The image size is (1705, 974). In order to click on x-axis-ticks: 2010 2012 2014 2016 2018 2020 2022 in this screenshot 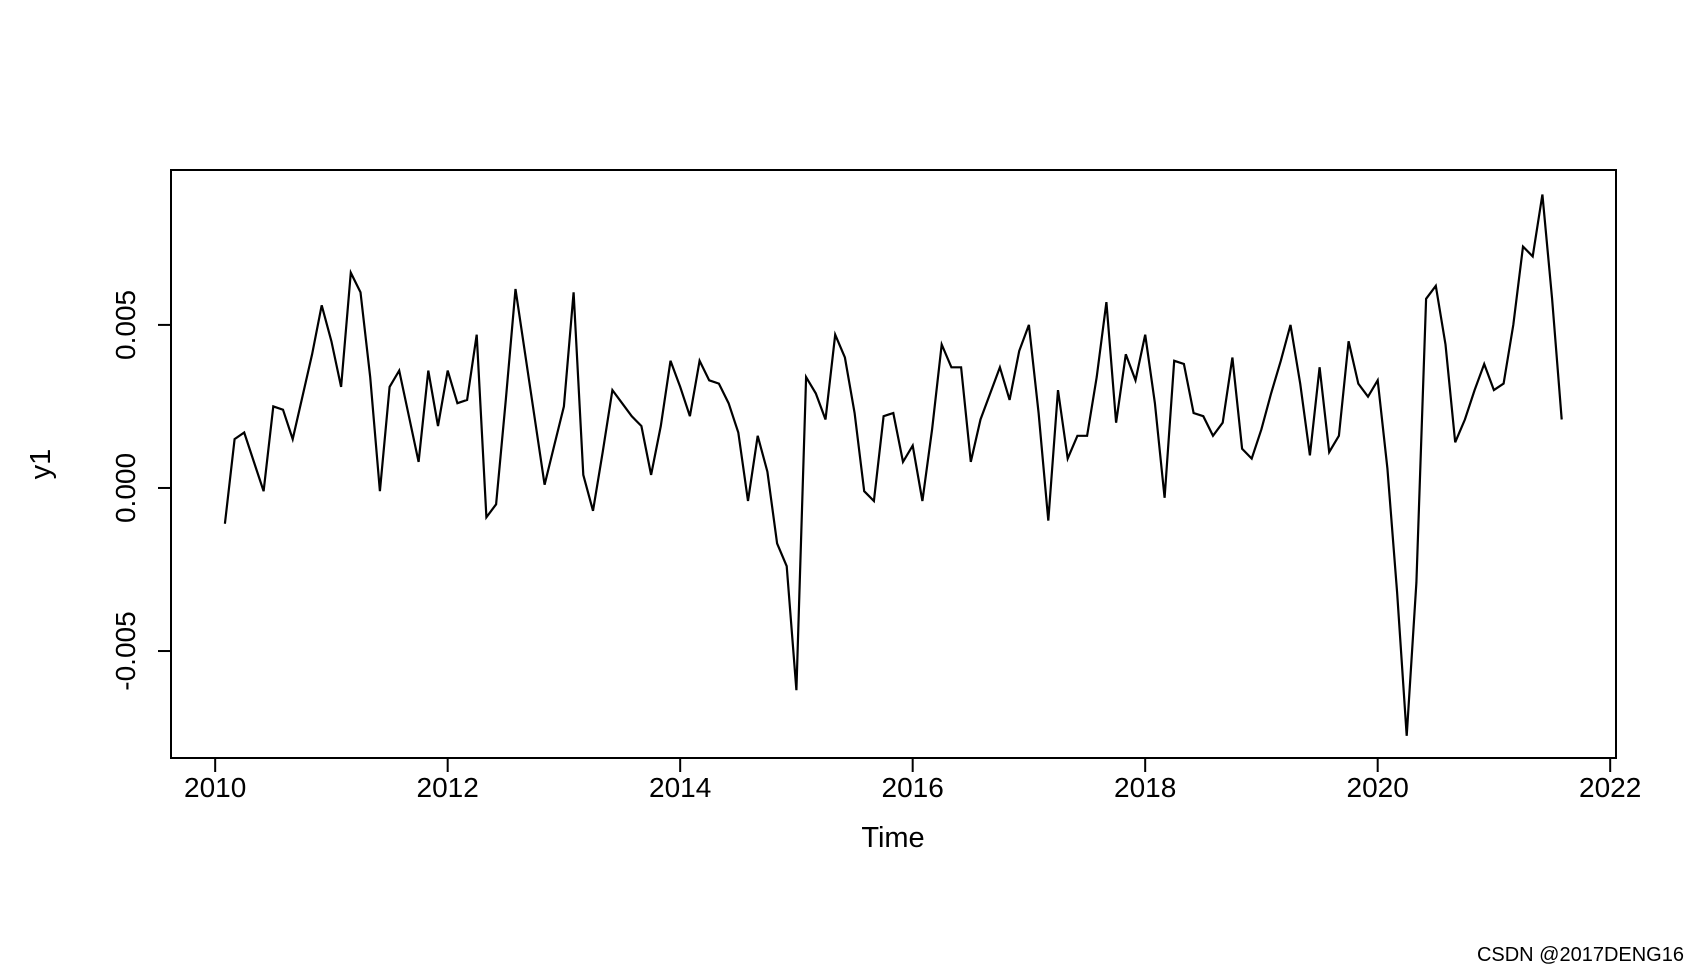, I will do `click(912, 781)`.